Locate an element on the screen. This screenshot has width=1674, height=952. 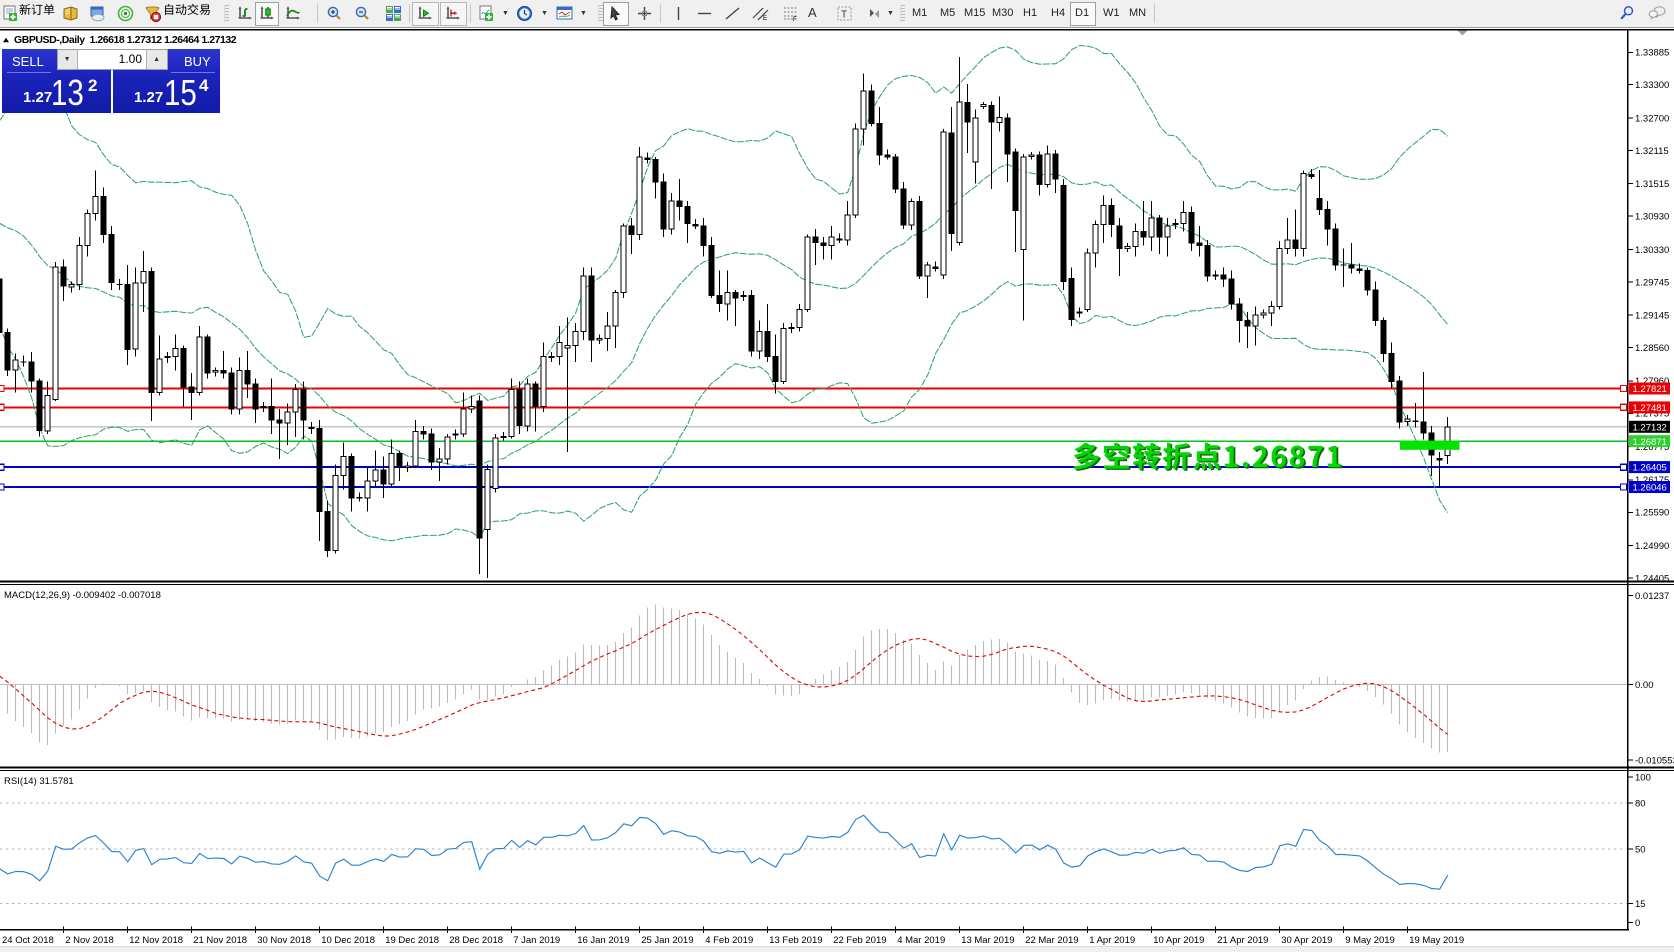
svg-text:MACD(12,26,9) -0.009402 -0.007: MACD(12,26,9) -0.009402 -0.007018 is located at coordinates (82, 595).